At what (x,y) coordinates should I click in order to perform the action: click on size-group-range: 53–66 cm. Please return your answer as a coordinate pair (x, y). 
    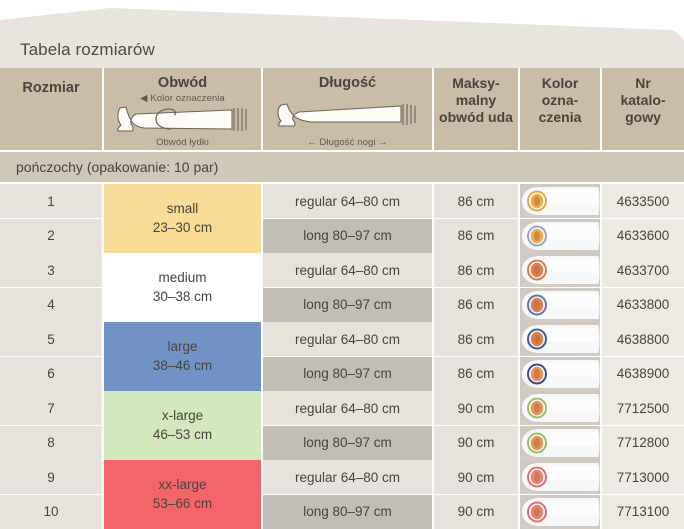
    Looking at the image, I should click on (182, 504).